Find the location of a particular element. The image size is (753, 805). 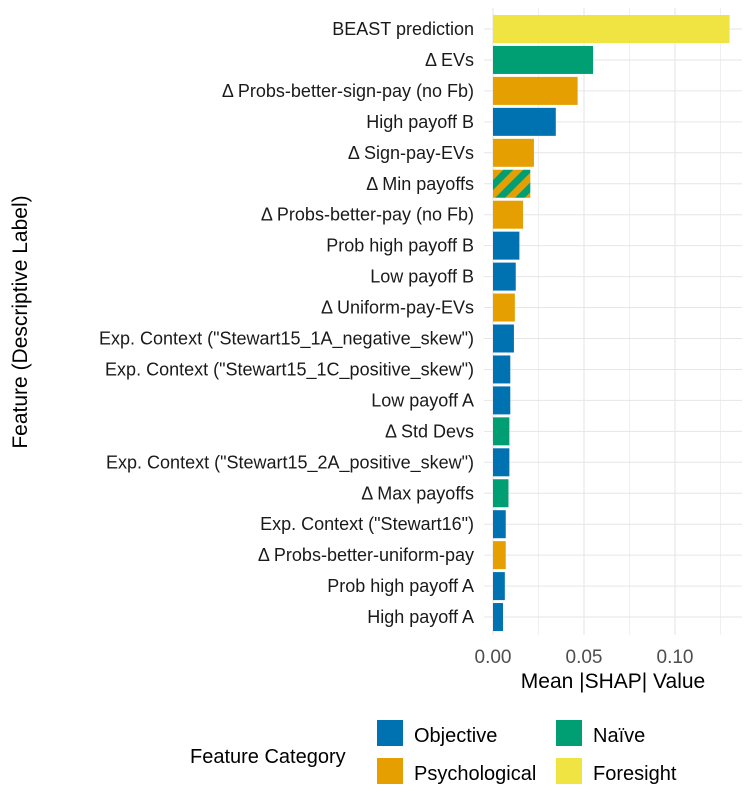

legend-title: Feature Category is located at coordinates (268, 757).